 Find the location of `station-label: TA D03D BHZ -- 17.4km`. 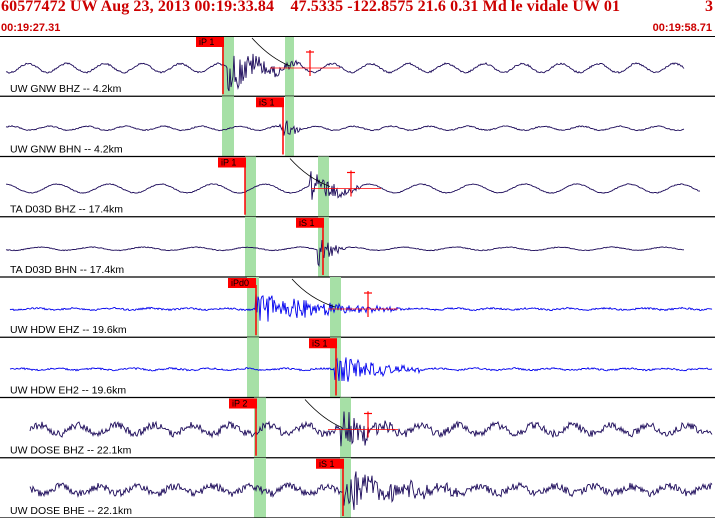

station-label: TA D03D BHZ -- 17.4km is located at coordinates (66, 210).